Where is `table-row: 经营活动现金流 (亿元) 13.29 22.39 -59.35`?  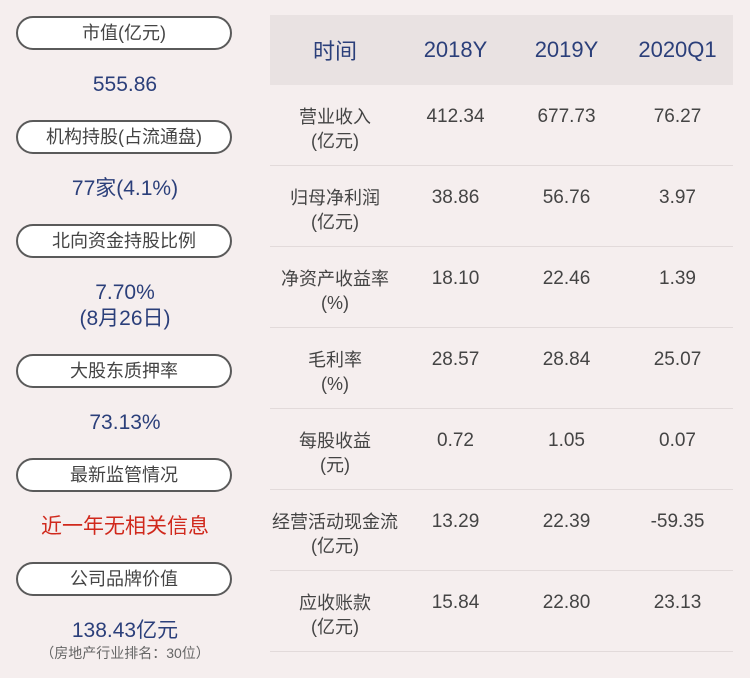
table-row: 经营活动现金流 (亿元) 13.29 22.39 -59.35 is located at coordinates (501, 530).